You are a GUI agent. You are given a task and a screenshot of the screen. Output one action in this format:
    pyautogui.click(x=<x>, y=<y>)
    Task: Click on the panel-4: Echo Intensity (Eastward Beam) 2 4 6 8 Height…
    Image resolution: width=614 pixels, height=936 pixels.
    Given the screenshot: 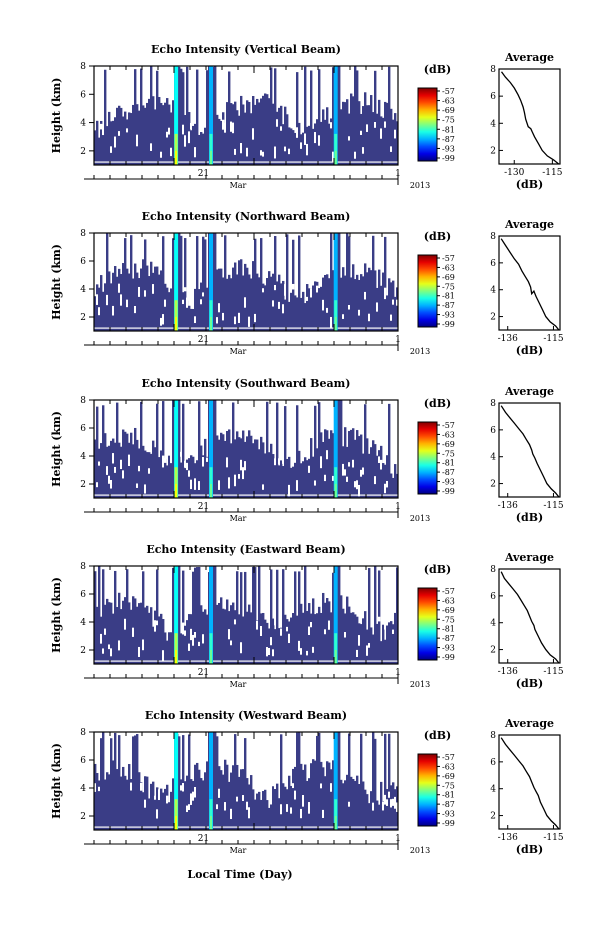 What is the action you would take?
    pyautogui.click(x=307, y=616)
    